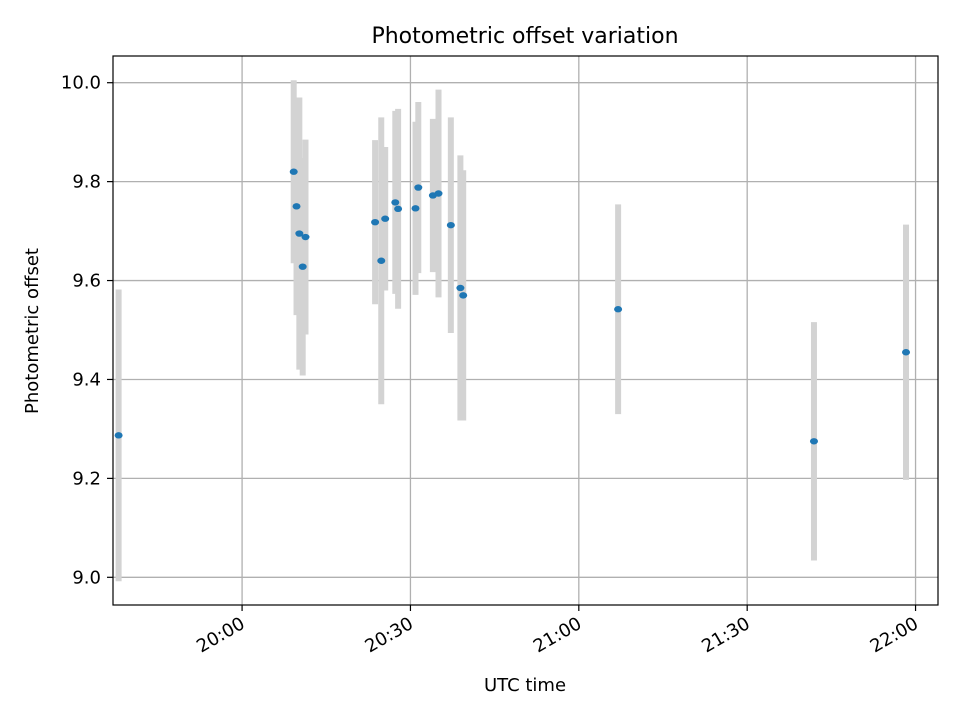 This screenshot has width=960, height=720. What do you see at coordinates (32, 331) in the screenshot?
I see `y-axis-title: Photometric offset` at bounding box center [32, 331].